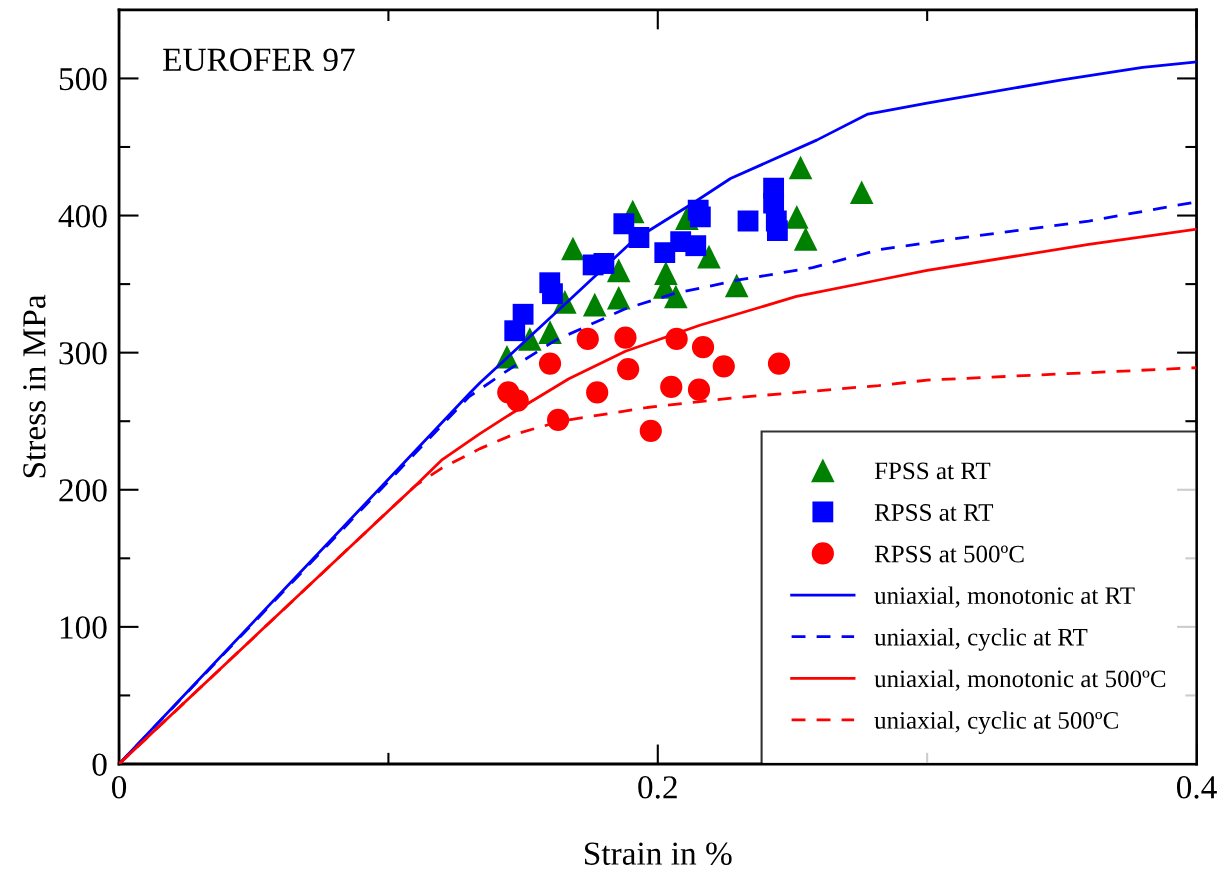  What do you see at coordinates (119, 787) in the screenshot?
I see `x-tick-label: 0` at bounding box center [119, 787].